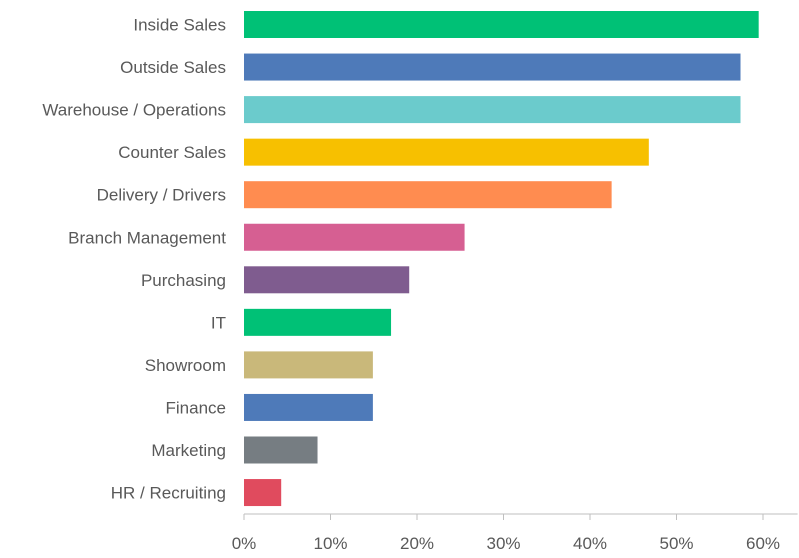 This screenshot has height=558, width=799. I want to click on category-label: Counter Sales, so click(172, 152).